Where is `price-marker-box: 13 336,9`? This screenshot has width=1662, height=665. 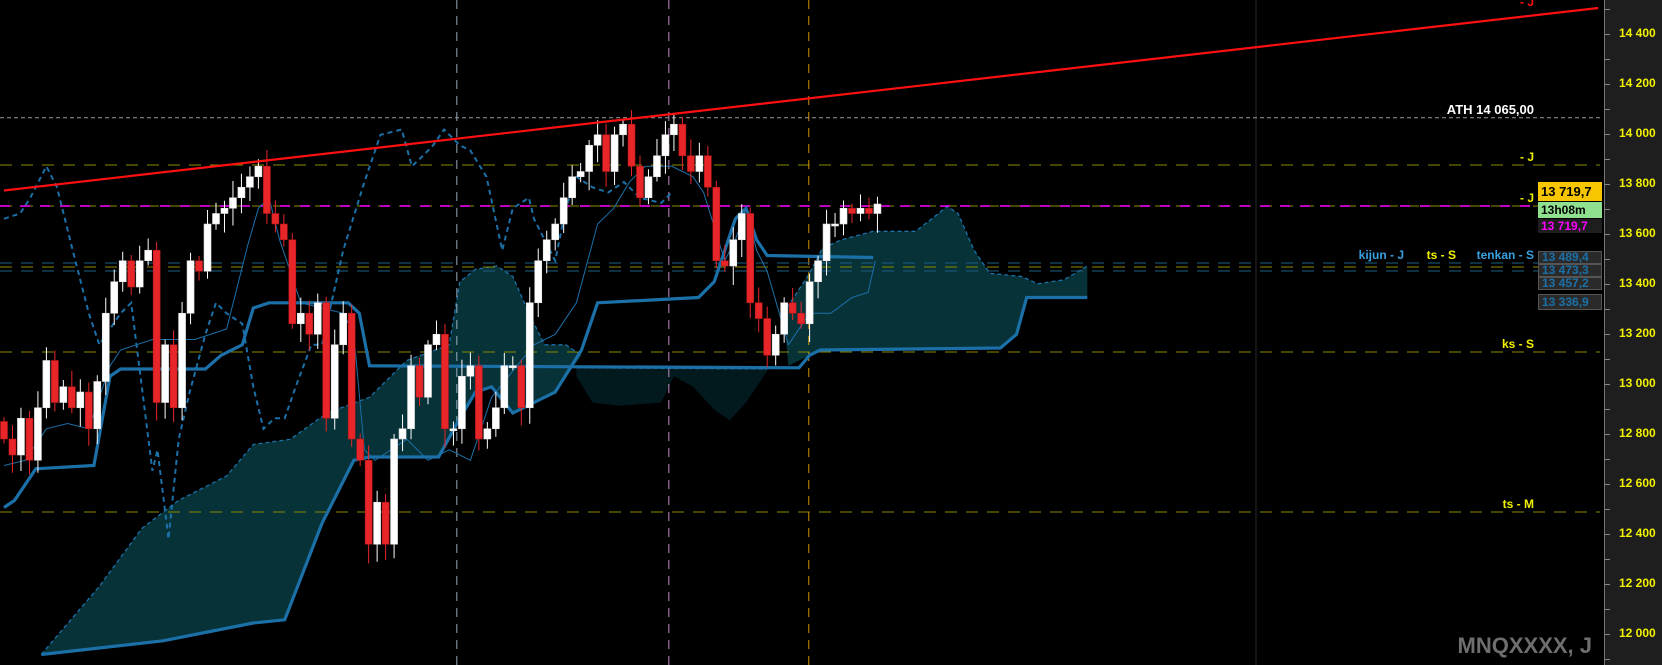 price-marker-box: 13 336,9 is located at coordinates (1570, 302).